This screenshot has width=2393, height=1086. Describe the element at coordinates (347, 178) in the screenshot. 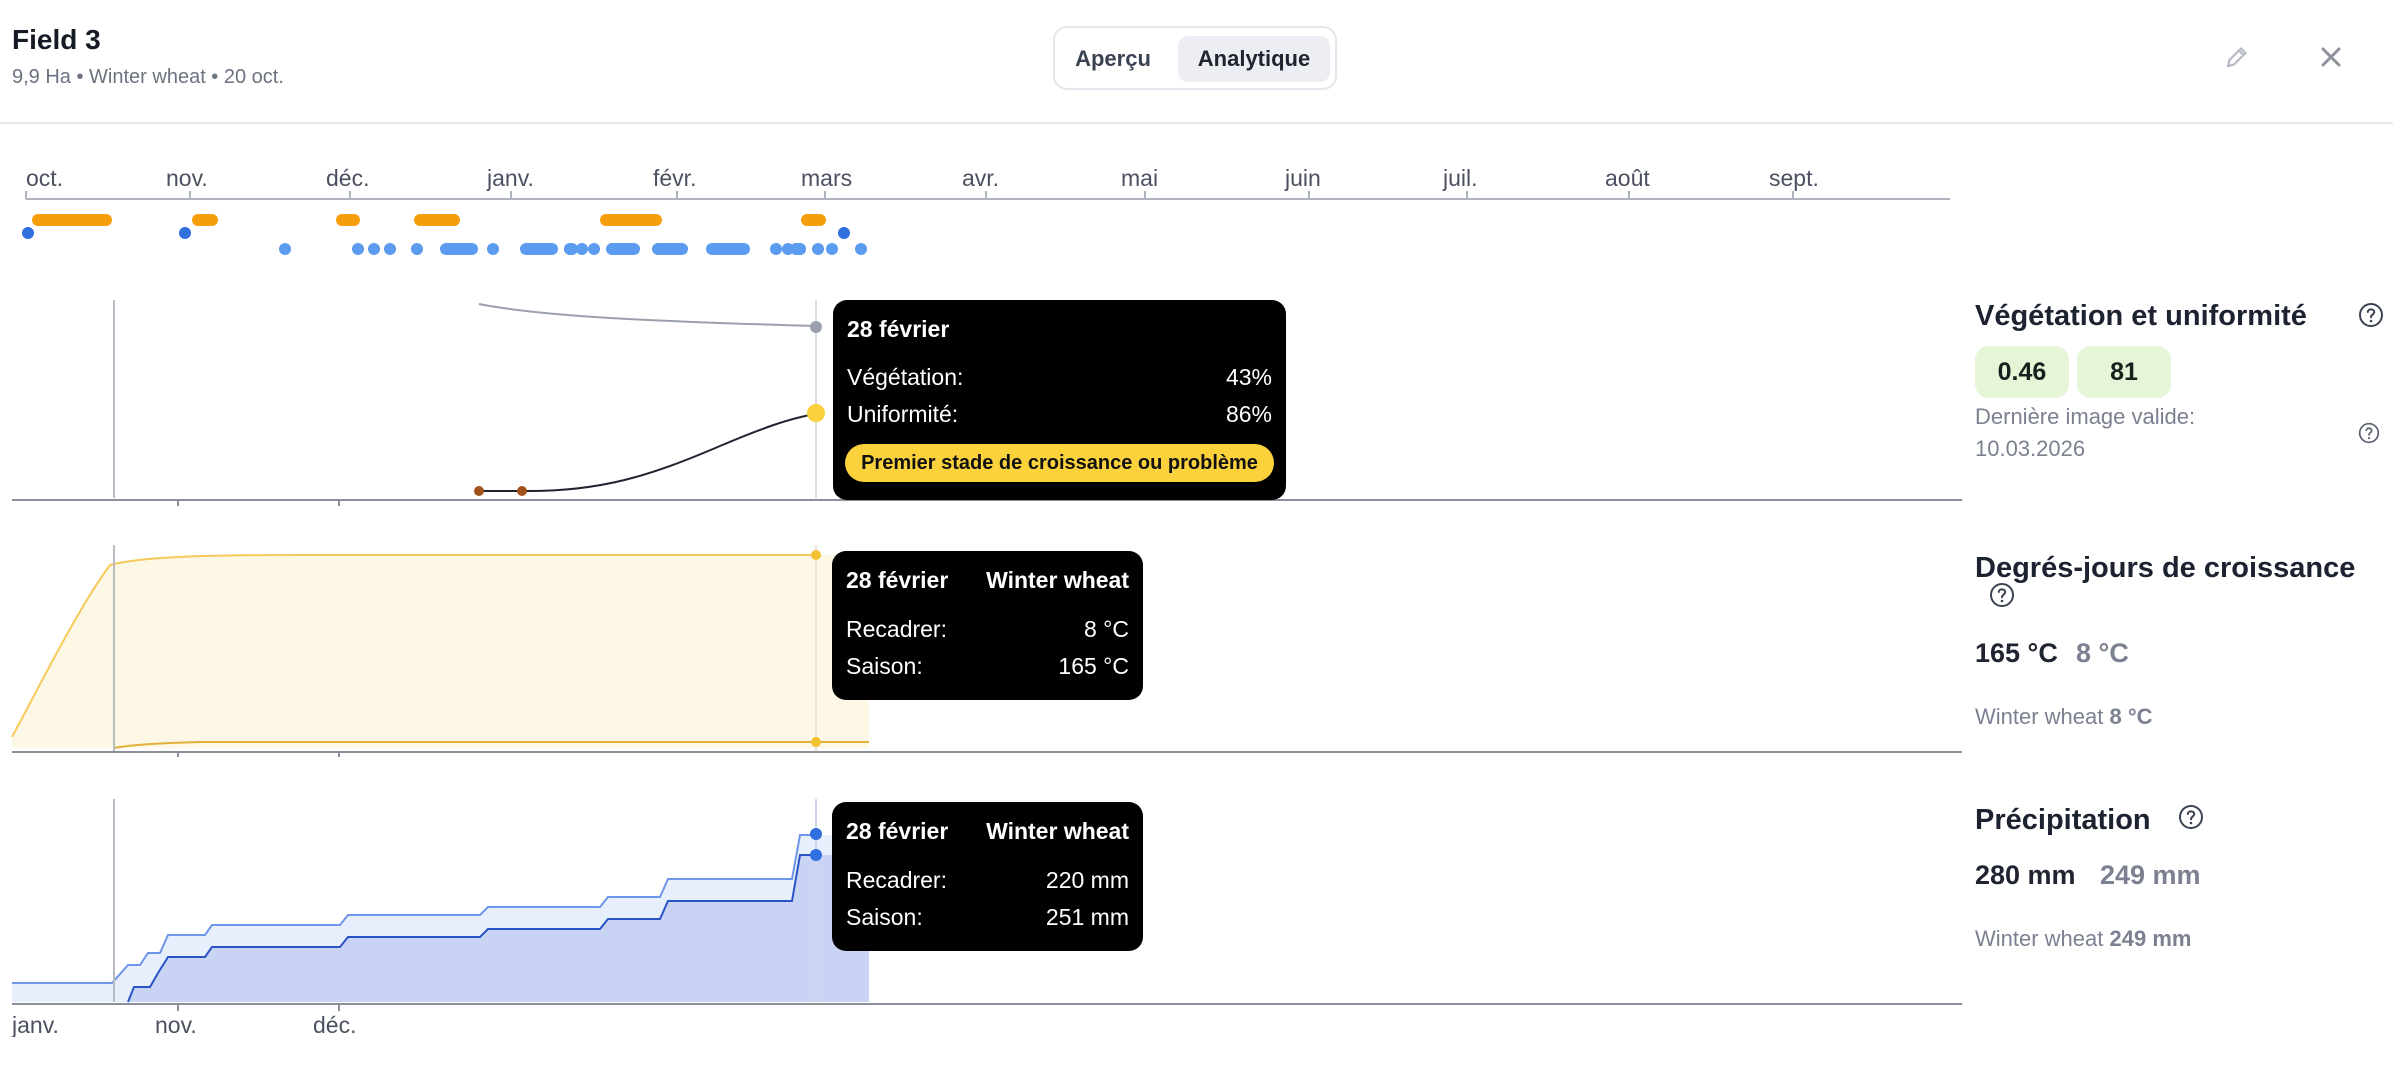

I see `month-label: déc.` at that location.